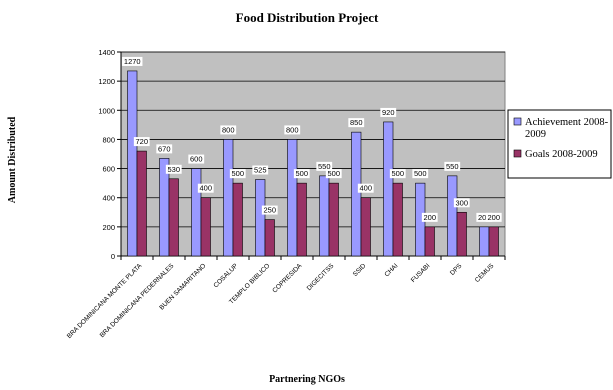 Image resolution: width=613 pixels, height=390 pixels. What do you see at coordinates (106, 52) in the screenshot?
I see `y-tick-label: 1400` at bounding box center [106, 52].